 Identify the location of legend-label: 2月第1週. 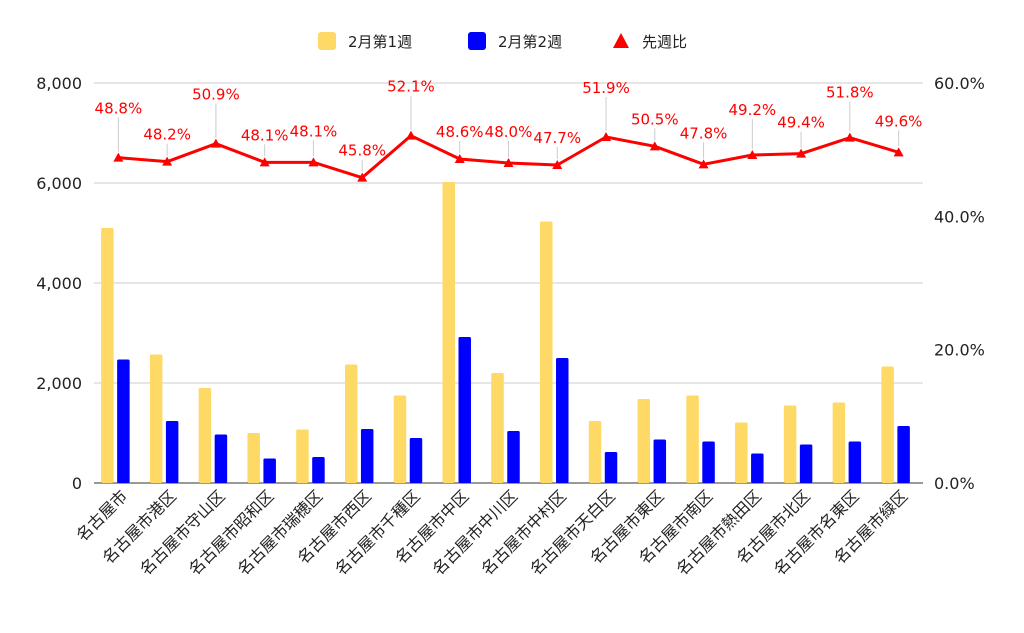
(380, 42).